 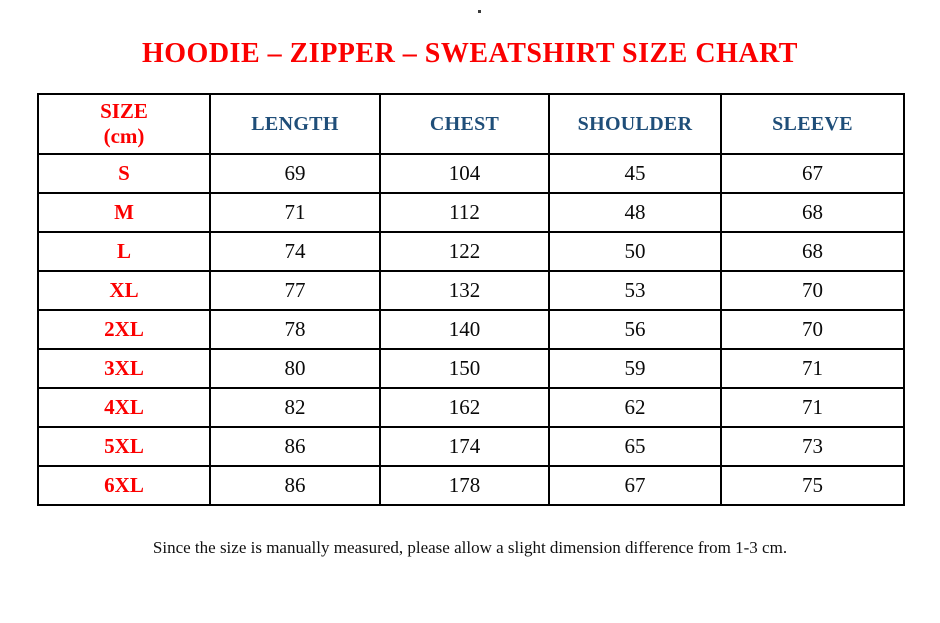 I want to click on measurement-value-cell: 69, so click(x=295, y=173).